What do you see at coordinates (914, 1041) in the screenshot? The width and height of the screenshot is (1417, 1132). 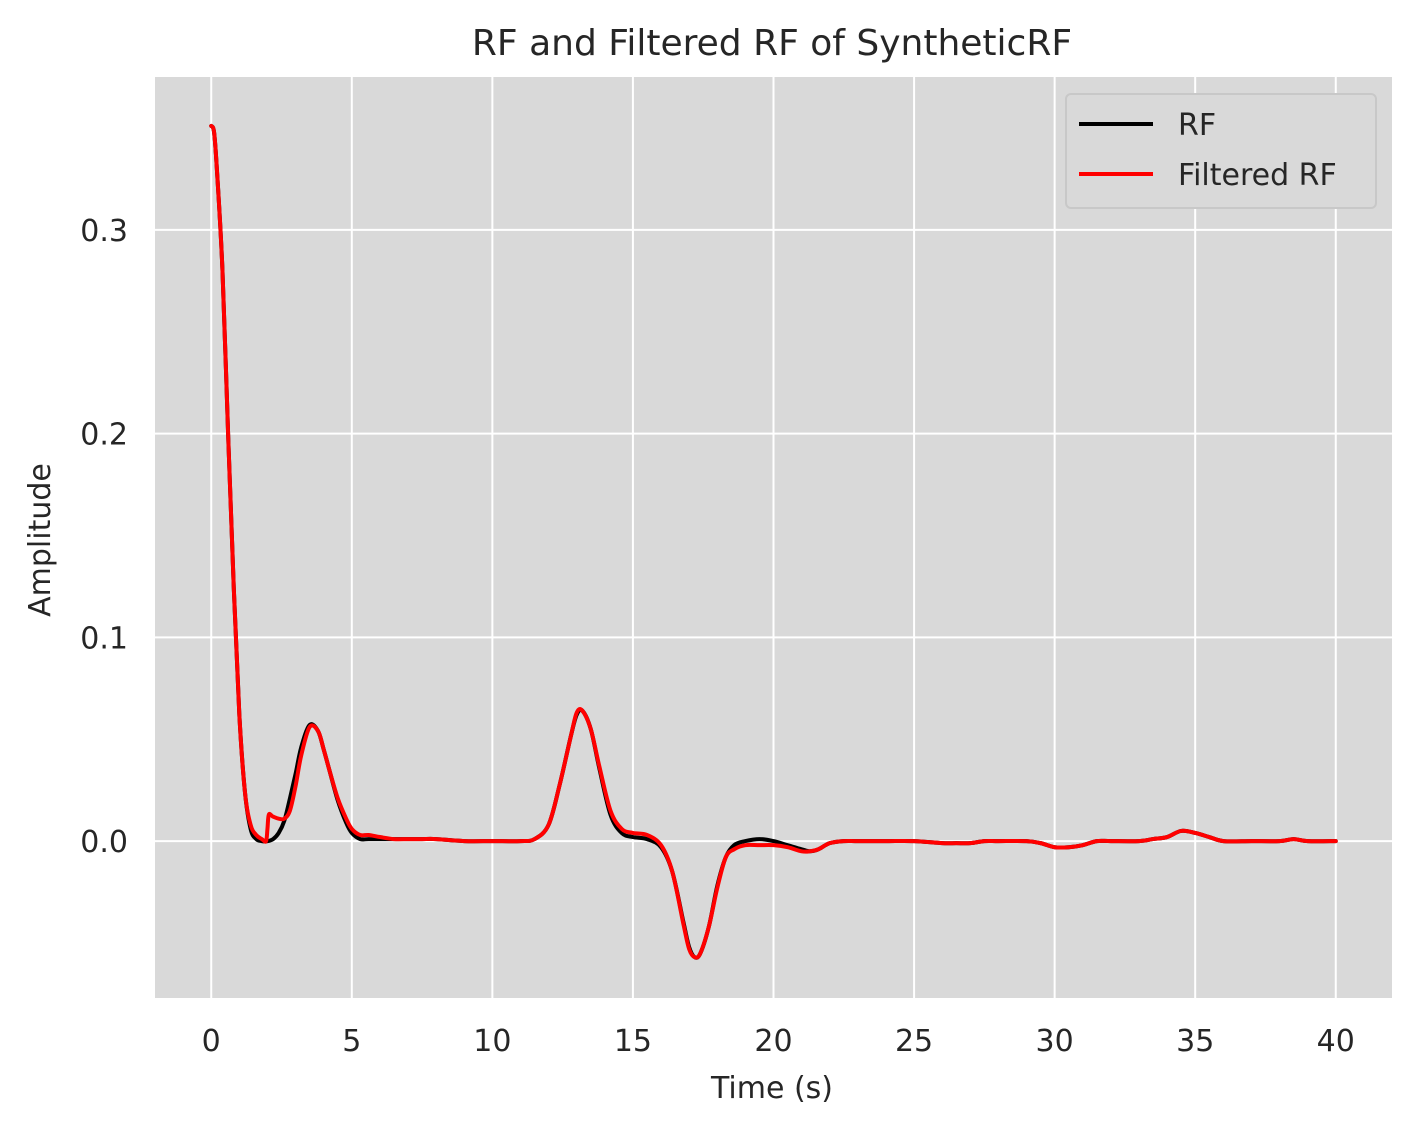 I see `x-tick-label: 25` at bounding box center [914, 1041].